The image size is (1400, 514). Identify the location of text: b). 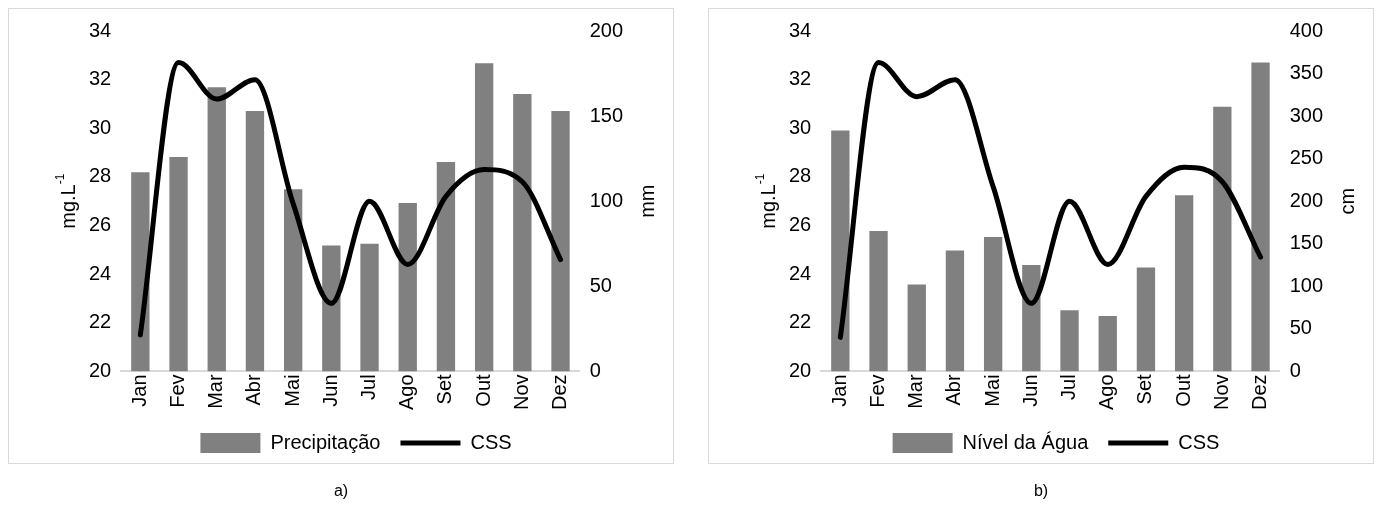
(1041, 491).